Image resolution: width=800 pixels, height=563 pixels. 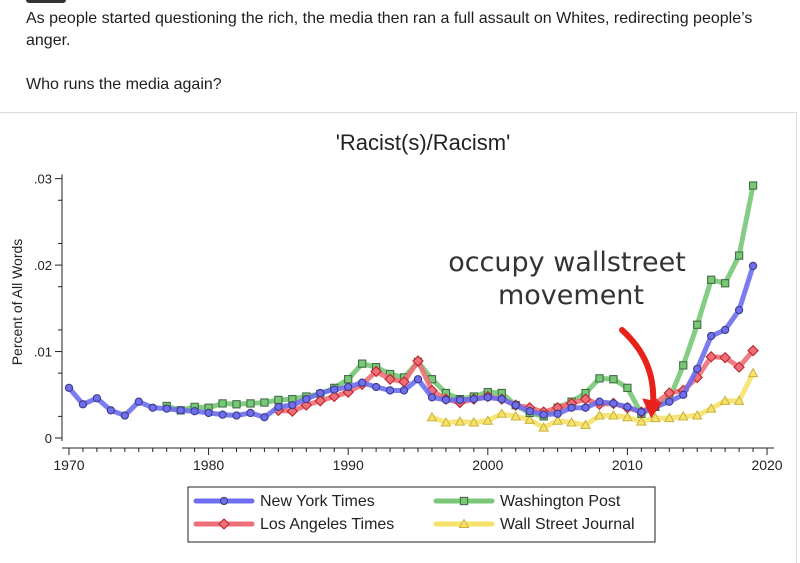 What do you see at coordinates (208, 465) in the screenshot?
I see `x-tick-label: 1980` at bounding box center [208, 465].